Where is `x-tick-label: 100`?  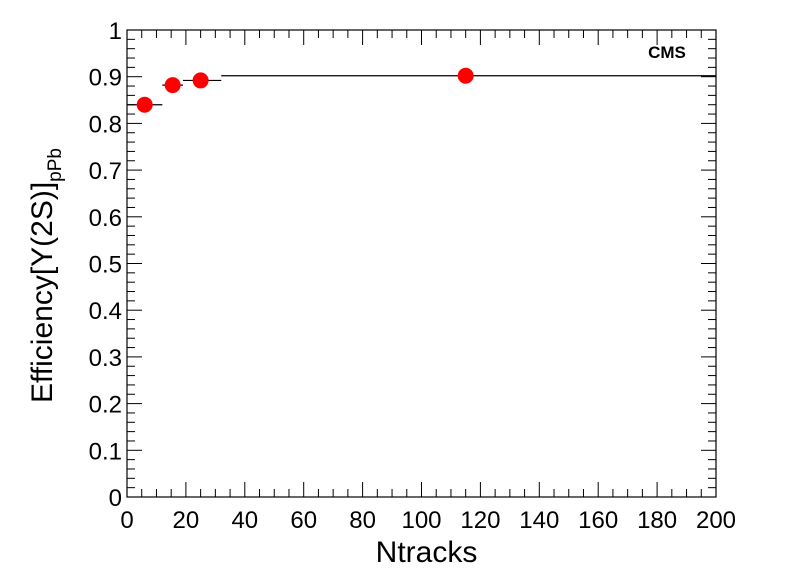
x-tick-label: 100 is located at coordinates (421, 520).